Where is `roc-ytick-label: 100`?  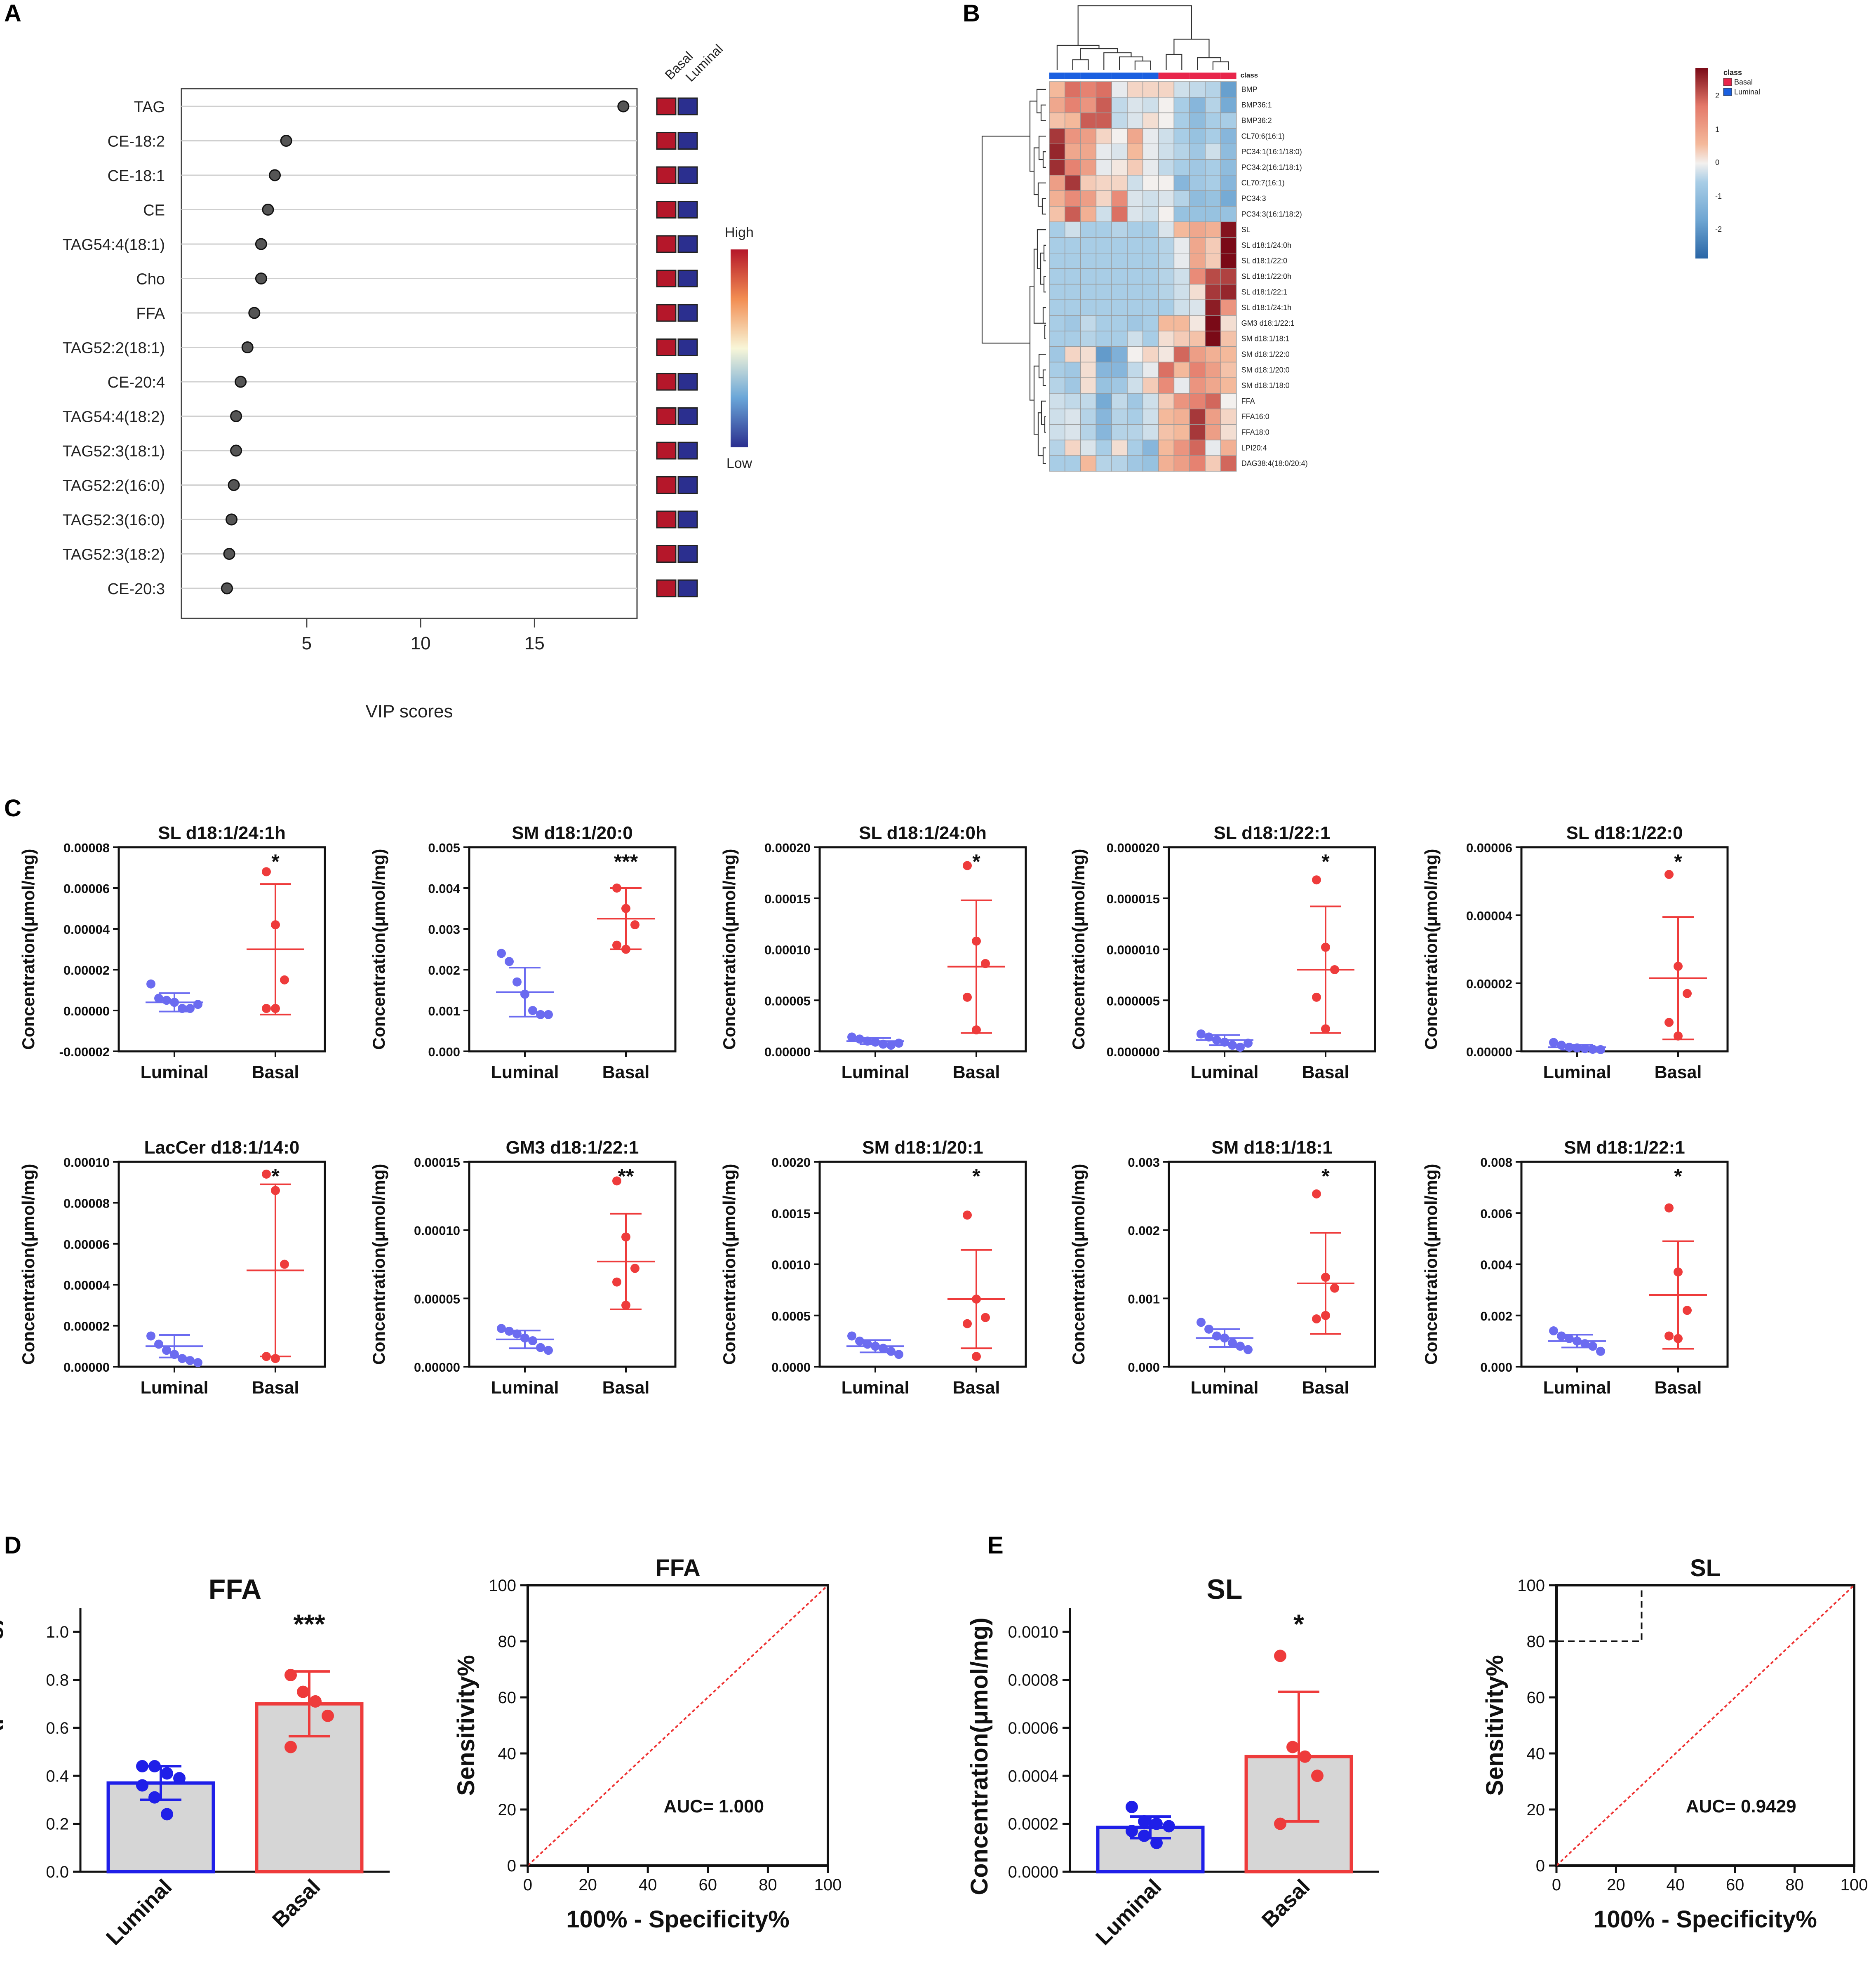
roc-ytick-label: 100 is located at coordinates (1531, 1586).